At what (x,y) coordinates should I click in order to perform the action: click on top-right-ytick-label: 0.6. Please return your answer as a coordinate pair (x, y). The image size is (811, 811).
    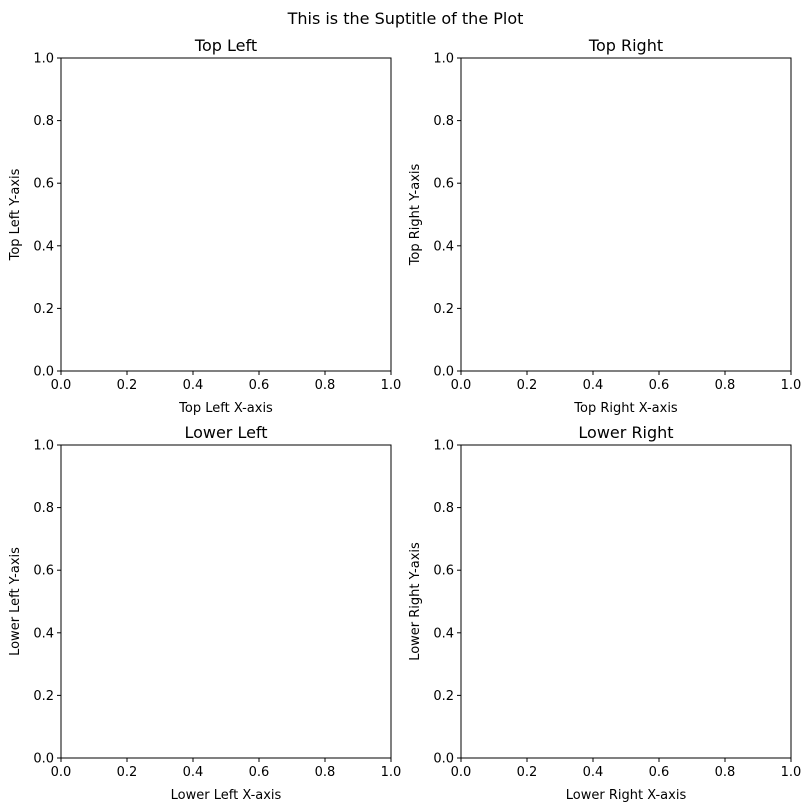
    Looking at the image, I should click on (443, 184).